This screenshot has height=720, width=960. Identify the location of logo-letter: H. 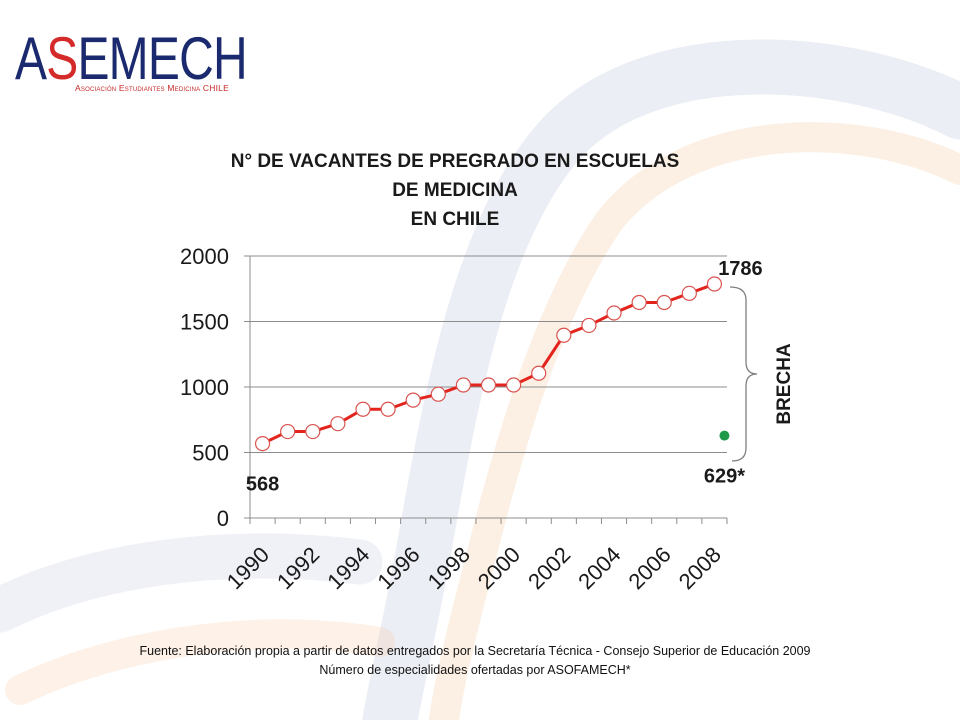
(230, 58).